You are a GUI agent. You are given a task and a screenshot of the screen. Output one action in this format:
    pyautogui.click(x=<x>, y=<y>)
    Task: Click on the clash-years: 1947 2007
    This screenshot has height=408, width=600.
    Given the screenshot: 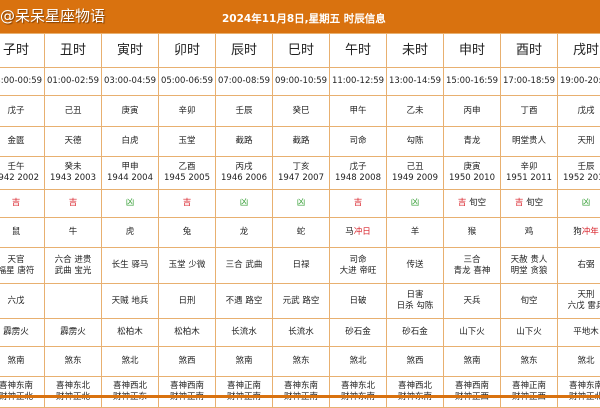 What is the action you would take?
    pyautogui.click(x=301, y=178)
    